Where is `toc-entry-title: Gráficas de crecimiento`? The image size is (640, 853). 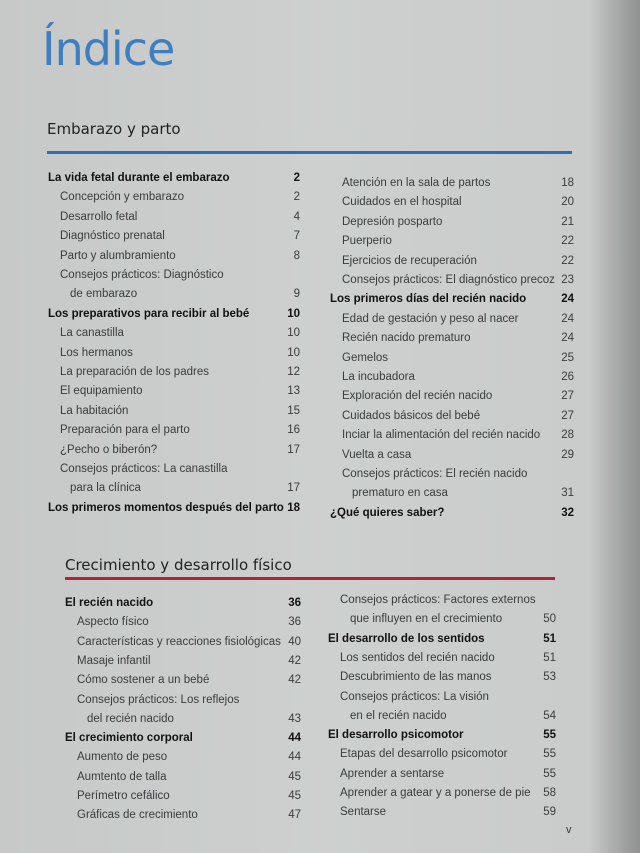
toc-entry-title: Gráficas de crecimiento is located at coordinates (137, 815).